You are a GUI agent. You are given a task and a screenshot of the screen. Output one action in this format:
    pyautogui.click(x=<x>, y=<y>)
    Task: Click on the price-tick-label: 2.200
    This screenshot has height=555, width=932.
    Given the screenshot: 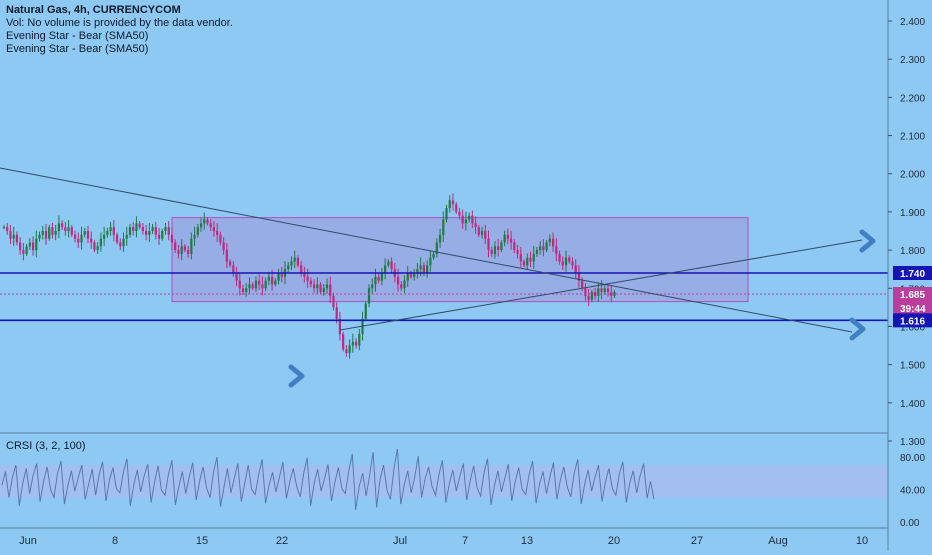 What is the action you would take?
    pyautogui.click(x=912, y=98)
    